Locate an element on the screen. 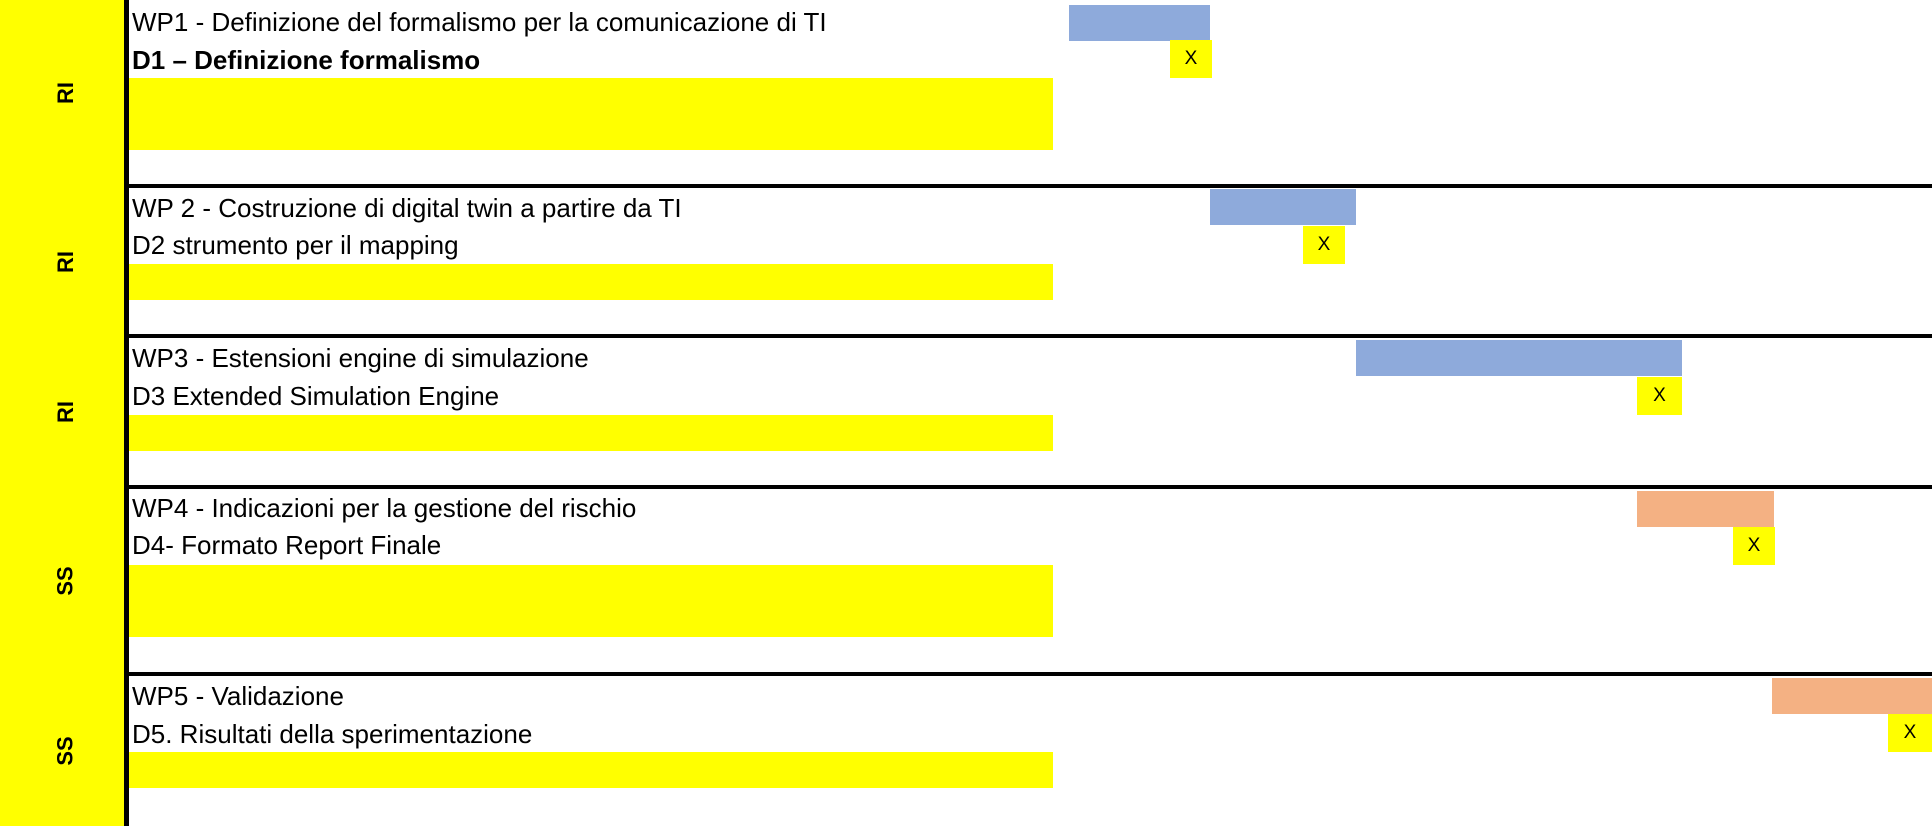  deliverable-title: D3 Extended Simulation Engine is located at coordinates (316, 396).